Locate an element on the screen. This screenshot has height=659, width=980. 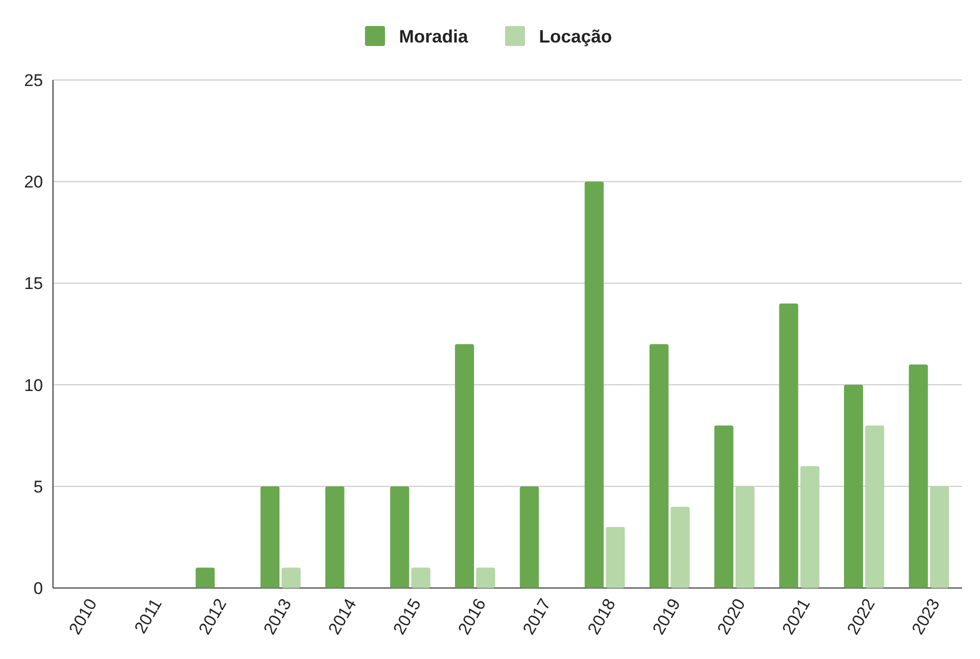
y-tick-label: 5 is located at coordinates (38, 486).